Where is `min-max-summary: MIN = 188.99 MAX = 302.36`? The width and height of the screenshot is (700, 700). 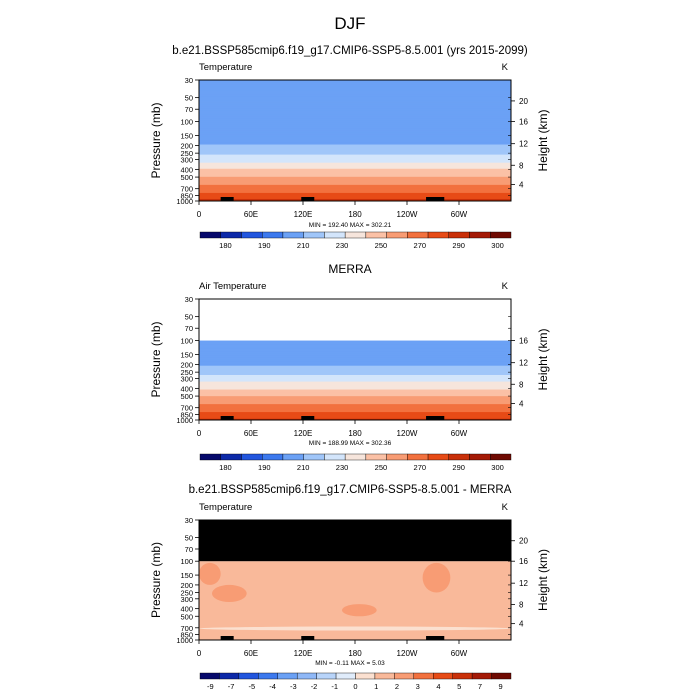 min-max-summary: MIN = 188.99 MAX = 302.36 is located at coordinates (350, 443).